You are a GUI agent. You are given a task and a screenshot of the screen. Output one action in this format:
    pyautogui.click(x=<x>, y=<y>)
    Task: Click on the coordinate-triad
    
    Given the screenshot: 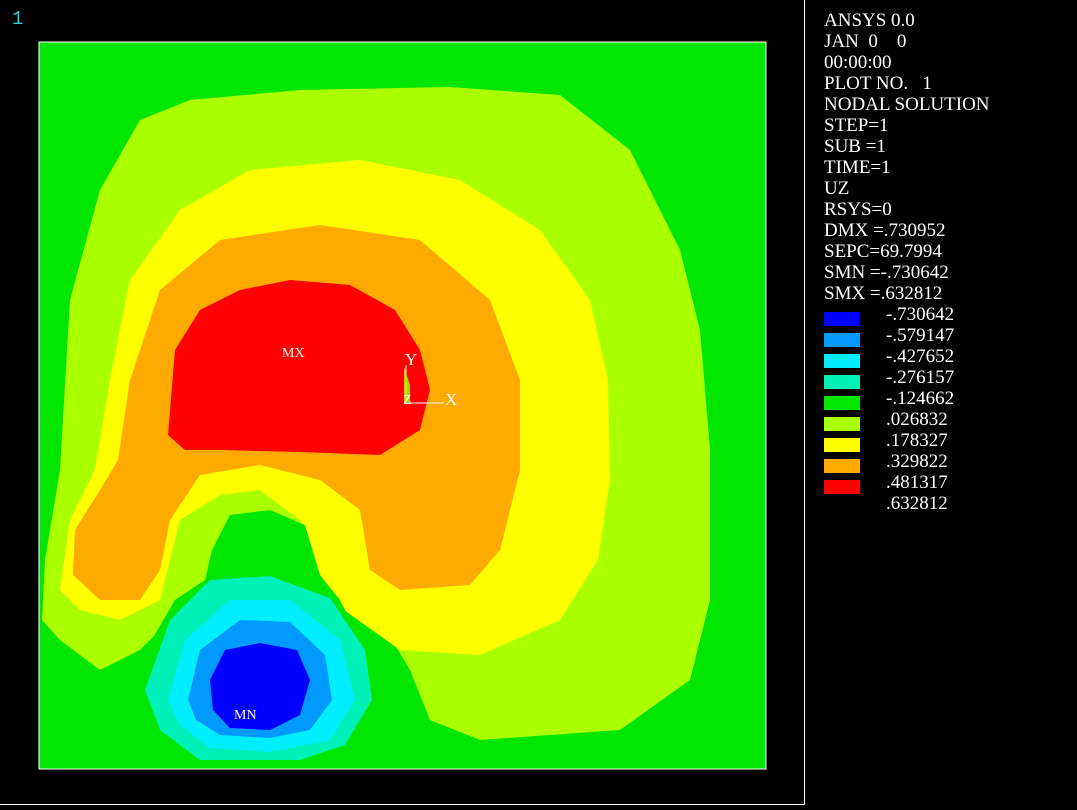 What is the action you would take?
    pyautogui.click(x=424, y=384)
    